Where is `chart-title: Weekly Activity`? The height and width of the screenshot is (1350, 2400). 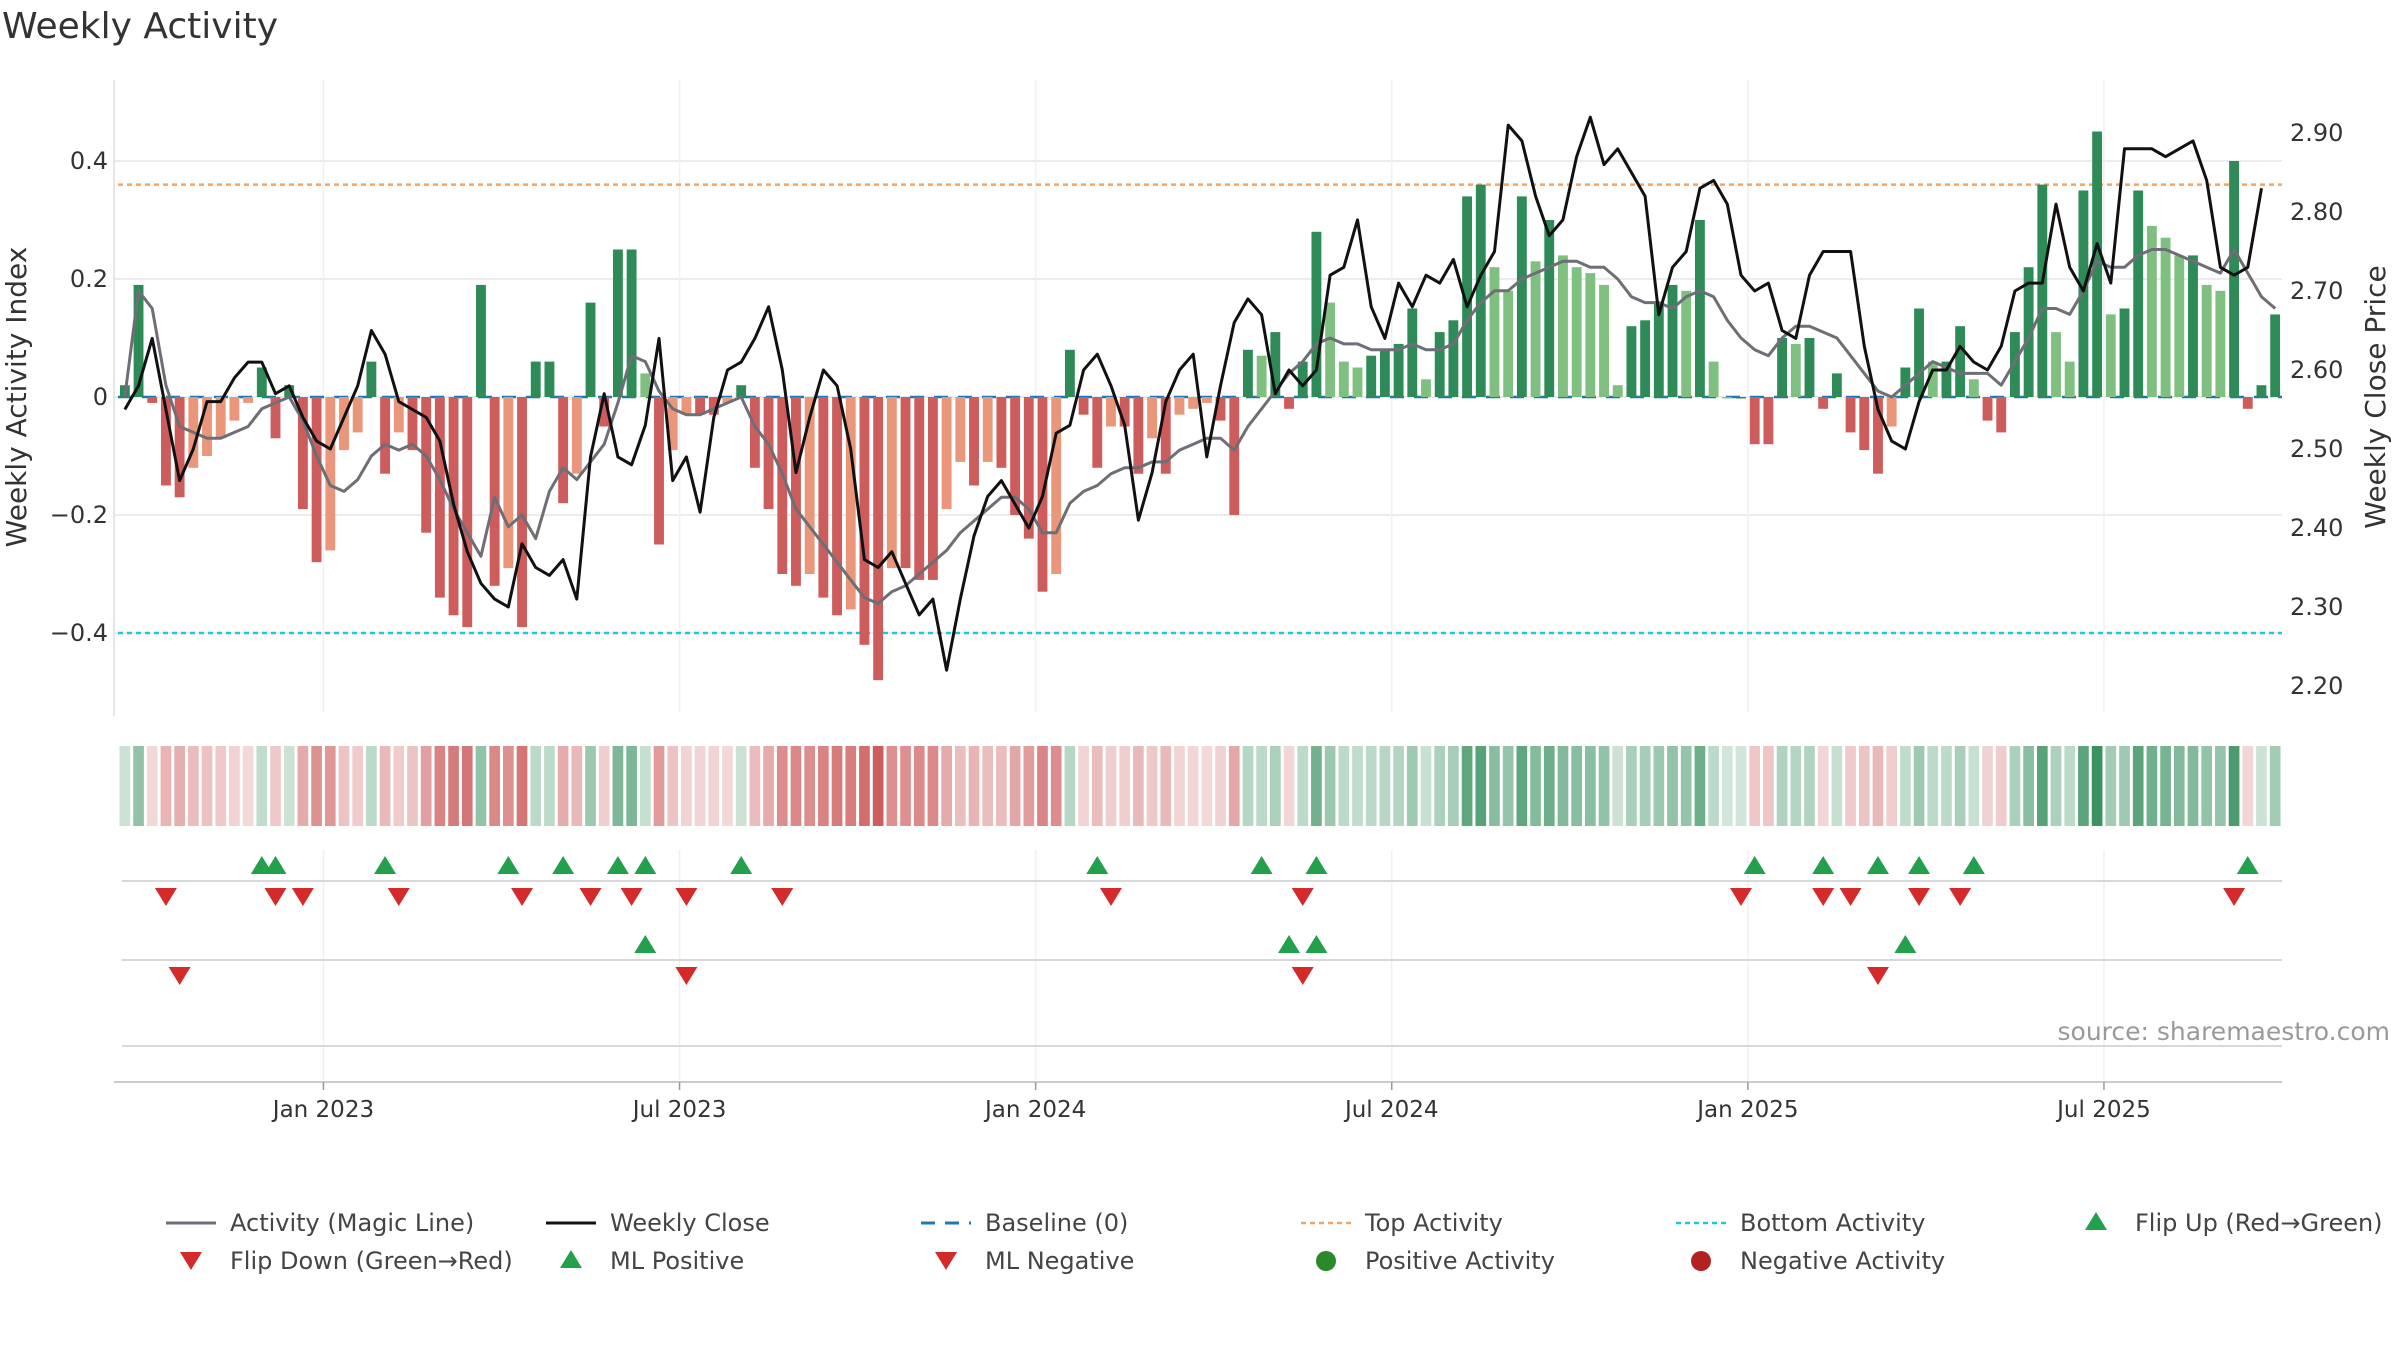
chart-title: Weekly Activity is located at coordinates (140, 26).